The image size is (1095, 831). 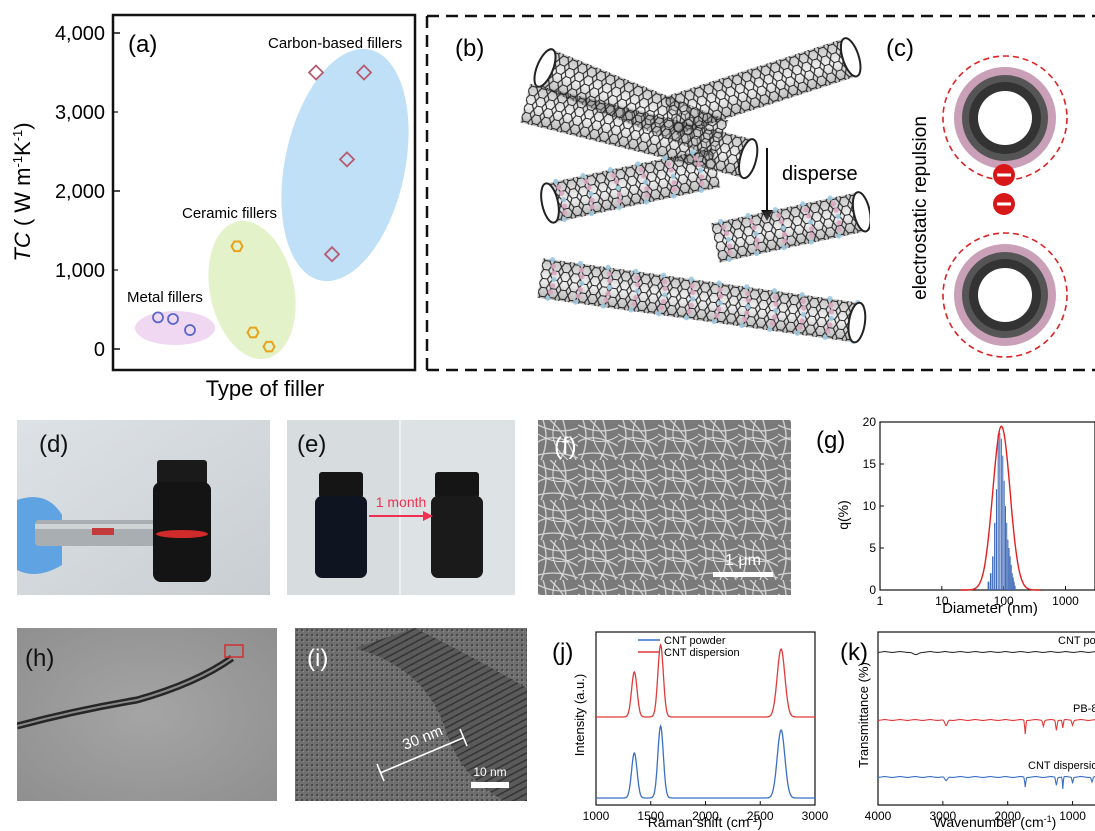 I want to click on panel-a-ylabel: TC ( W m-1K-1), so click(x=22, y=191).